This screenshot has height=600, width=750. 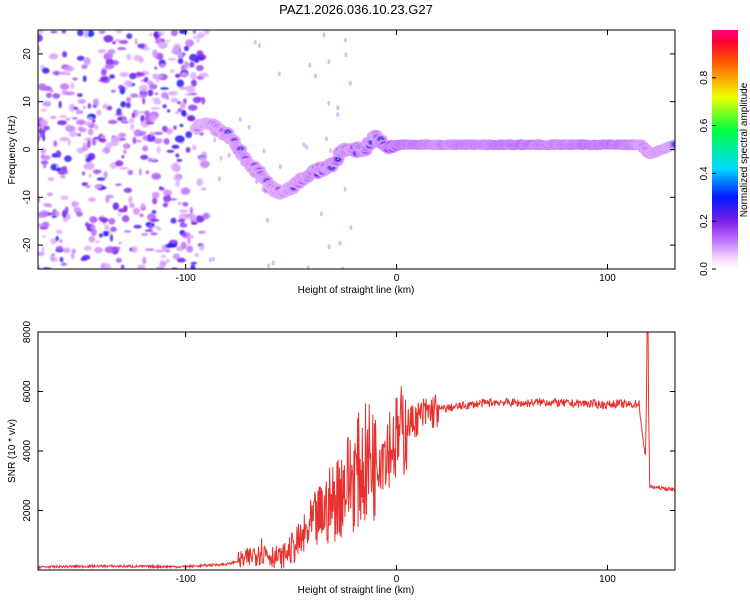 What do you see at coordinates (356, 590) in the screenshot?
I see `snr-xlabel: Height of straight line (km)` at bounding box center [356, 590].